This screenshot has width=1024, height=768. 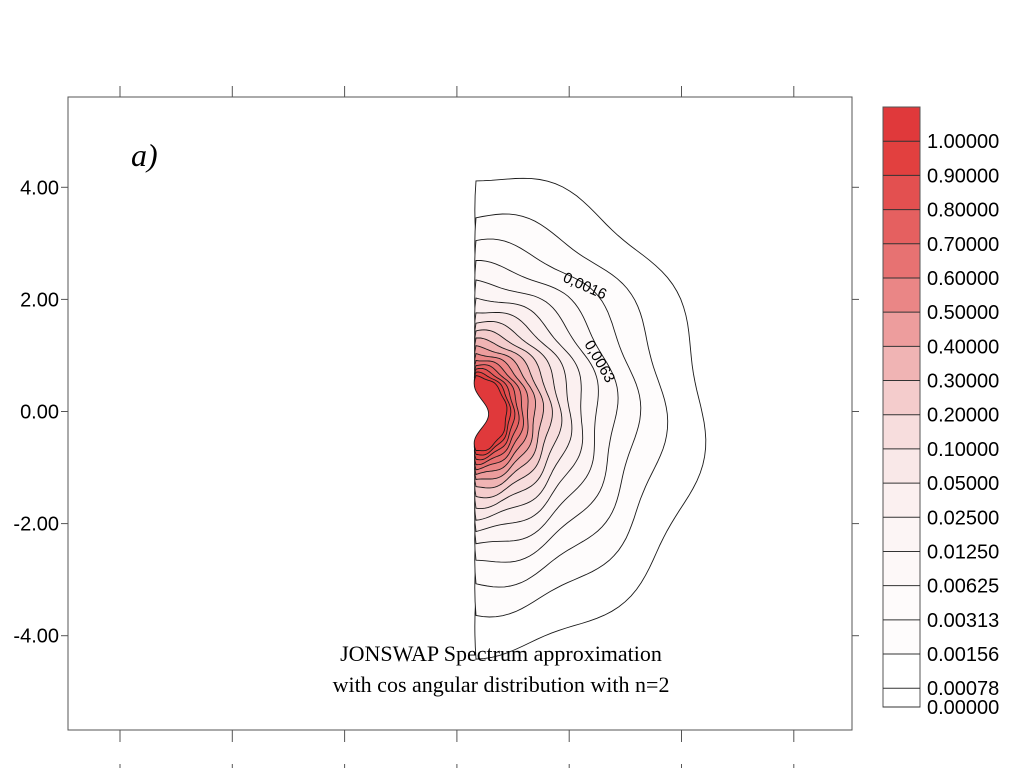 What do you see at coordinates (963, 587) in the screenshot?
I see `colorbar-label: 0.00625` at bounding box center [963, 587].